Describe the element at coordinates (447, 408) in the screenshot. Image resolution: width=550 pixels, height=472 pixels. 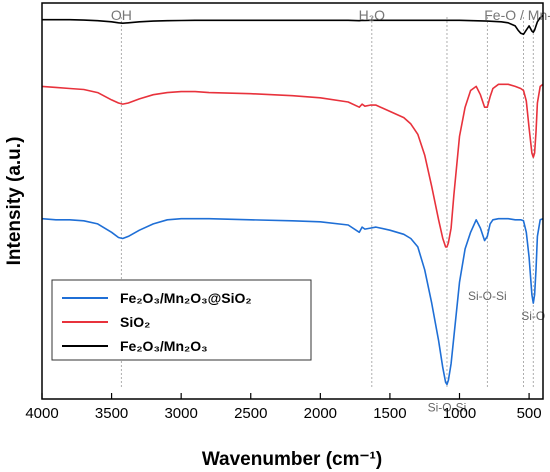
I see `peak-annotation-2: Si-O-Si` at that location.